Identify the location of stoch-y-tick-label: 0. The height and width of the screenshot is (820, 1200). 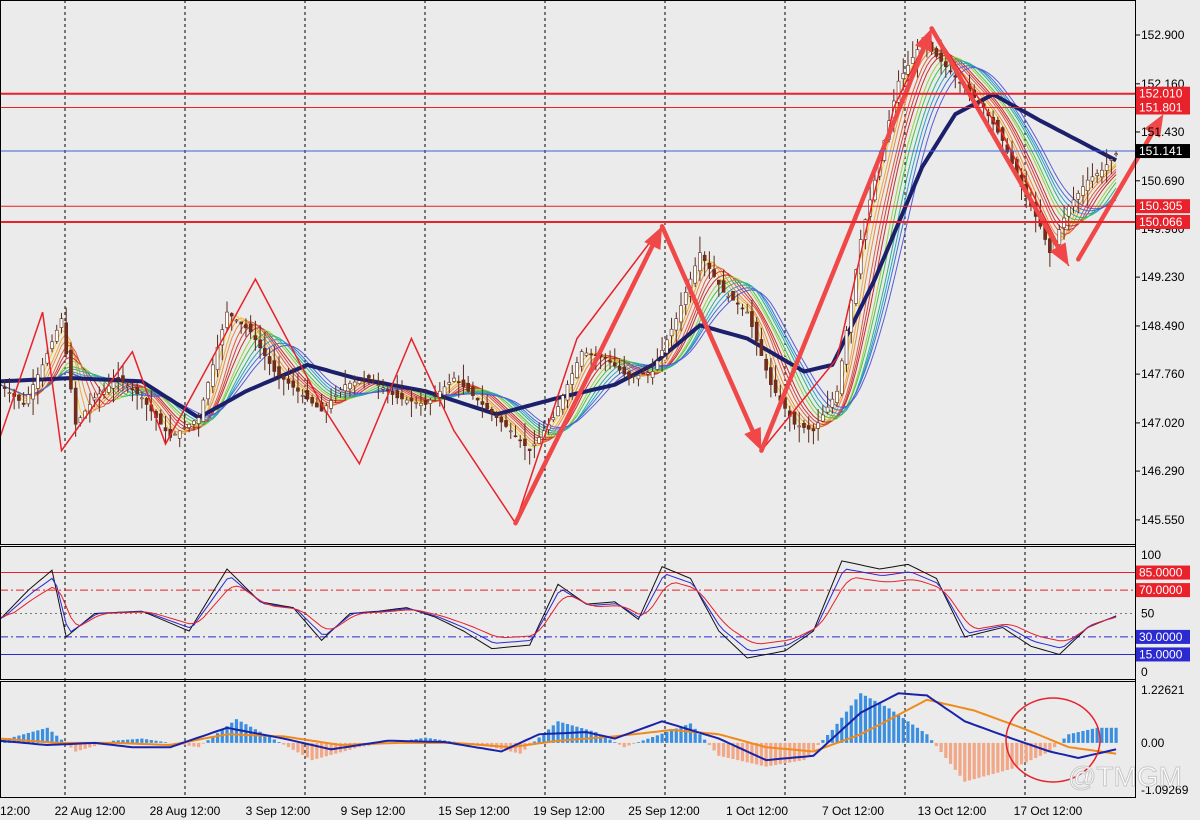
(1144, 672).